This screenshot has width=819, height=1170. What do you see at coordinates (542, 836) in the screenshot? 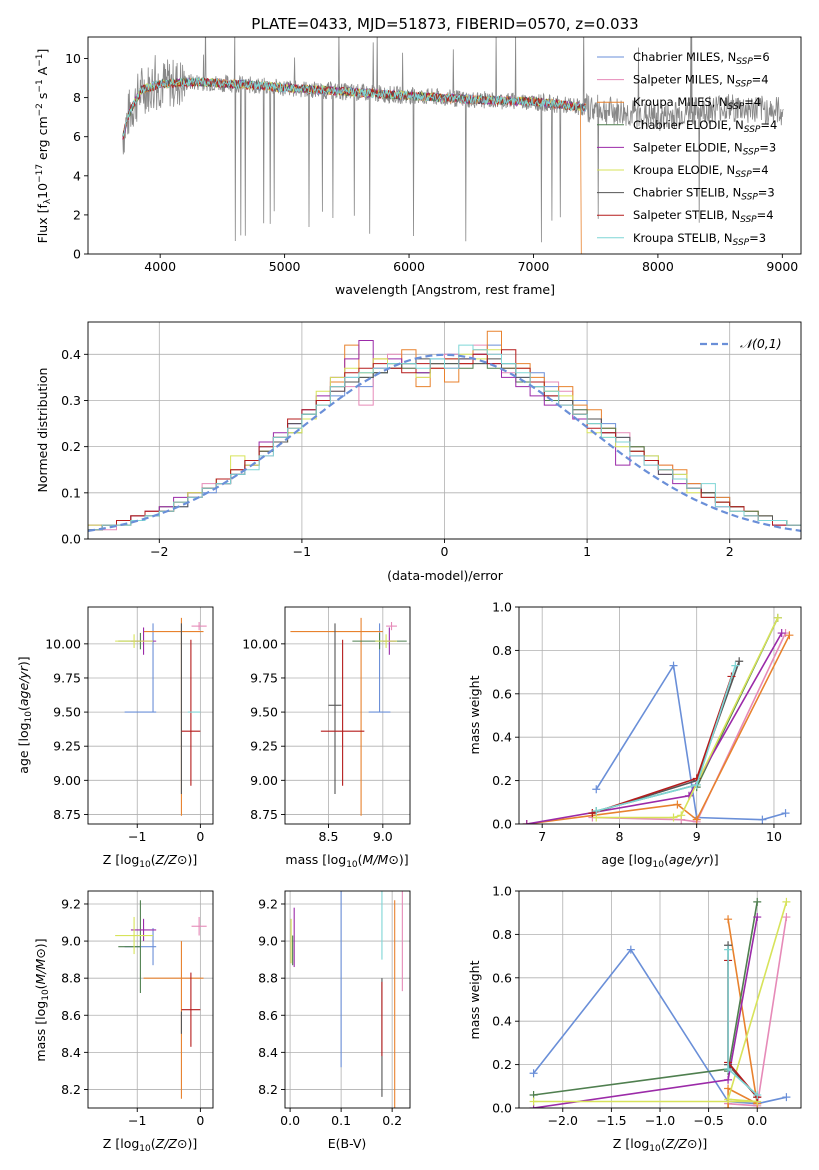
I see `x-tick-label: 7` at bounding box center [542, 836].